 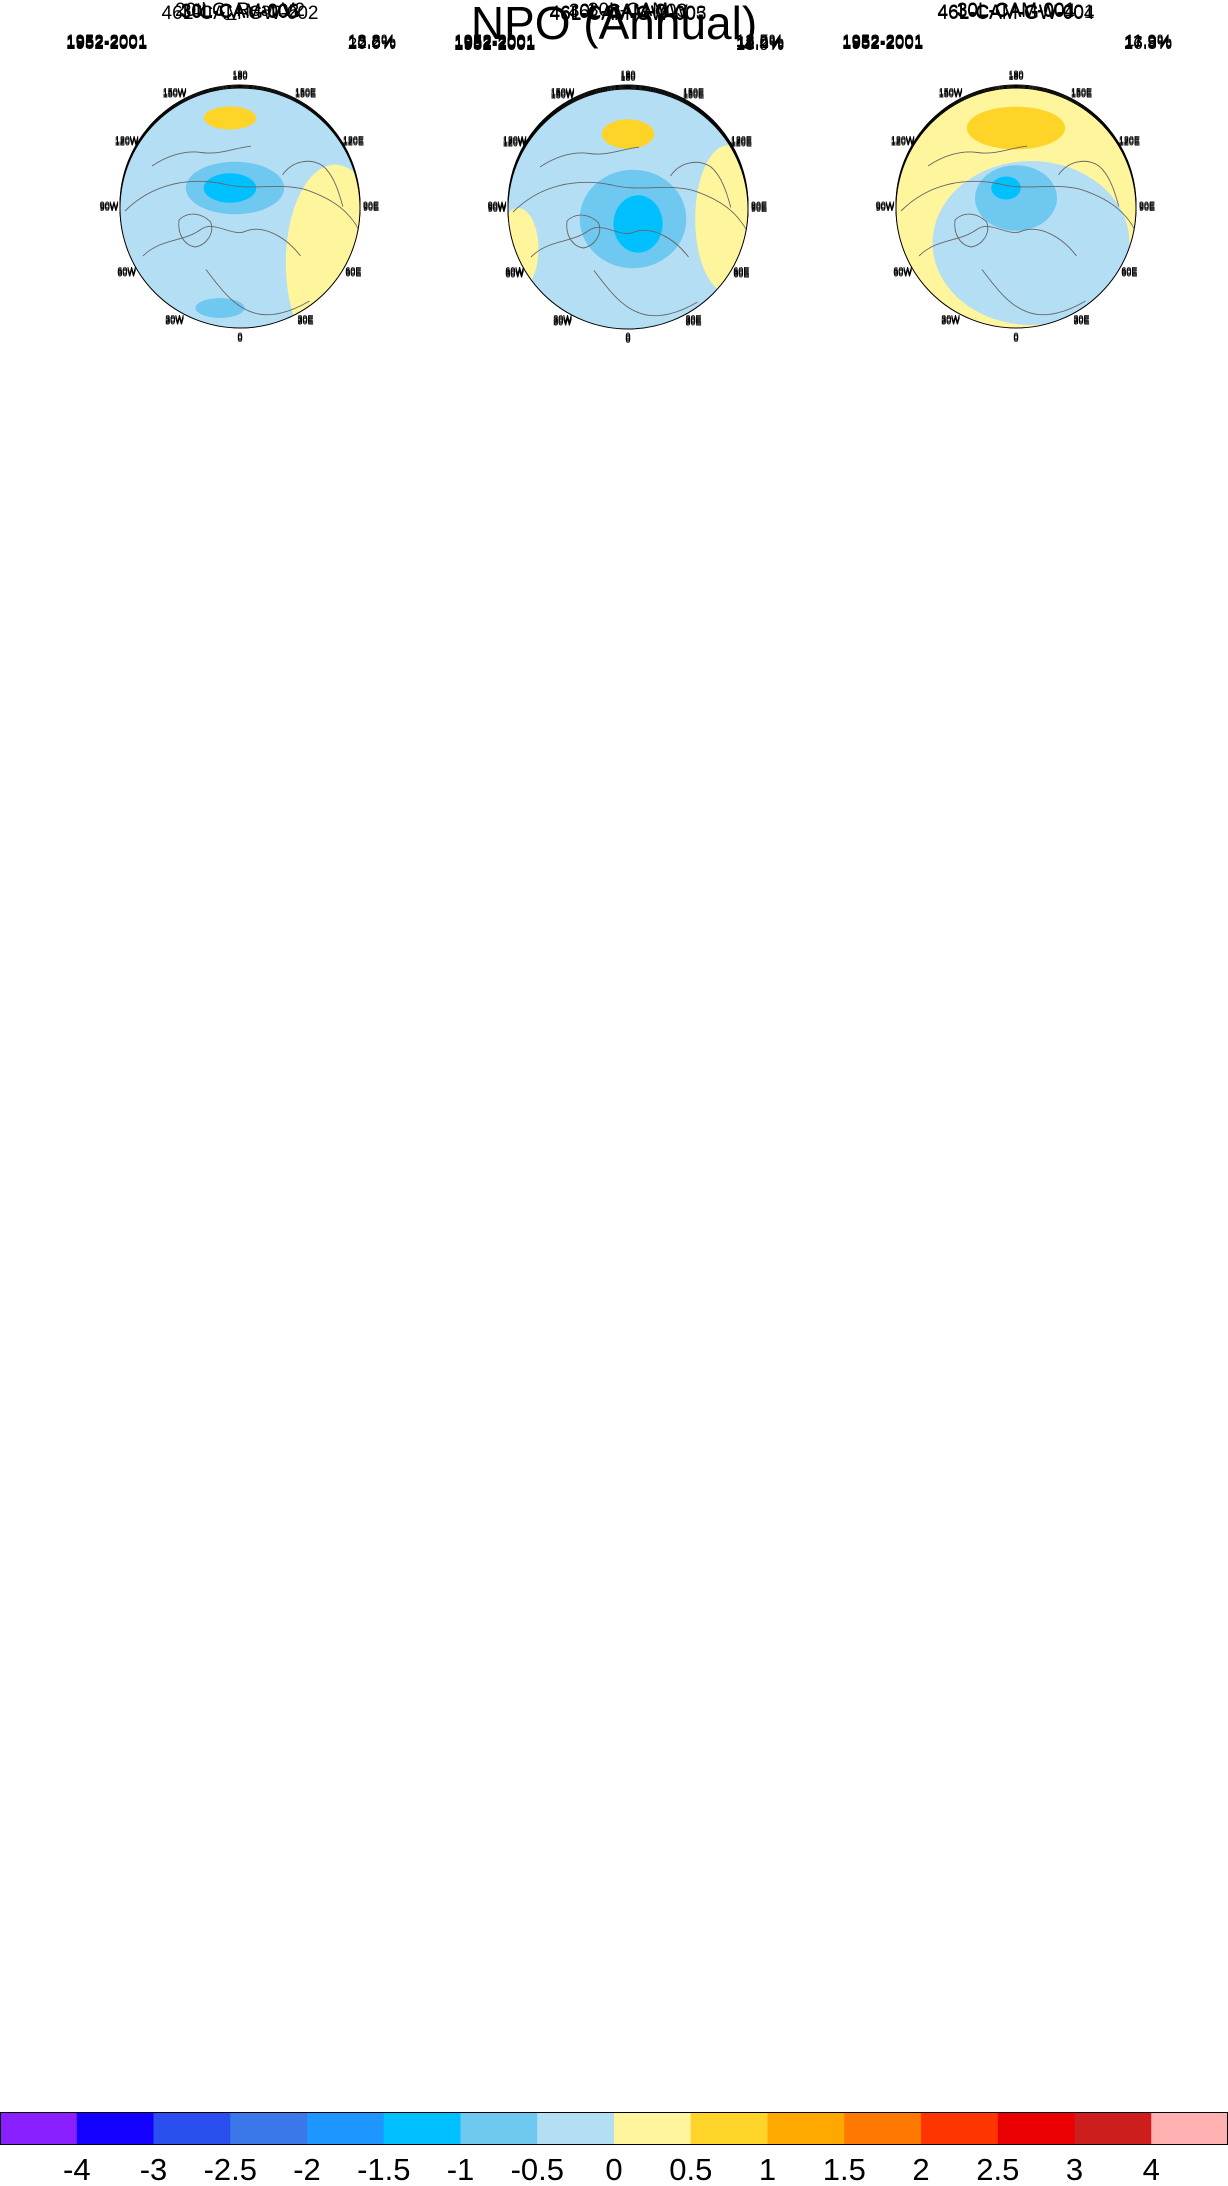 I want to click on panel-variance: 13.3%, so click(x=1147, y=41).